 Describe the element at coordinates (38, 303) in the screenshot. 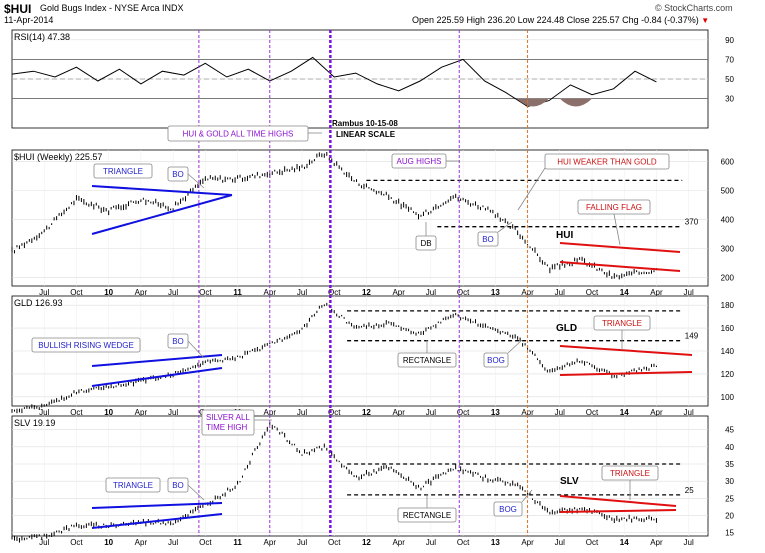

I see `gld-title: GLD 126.93` at that location.